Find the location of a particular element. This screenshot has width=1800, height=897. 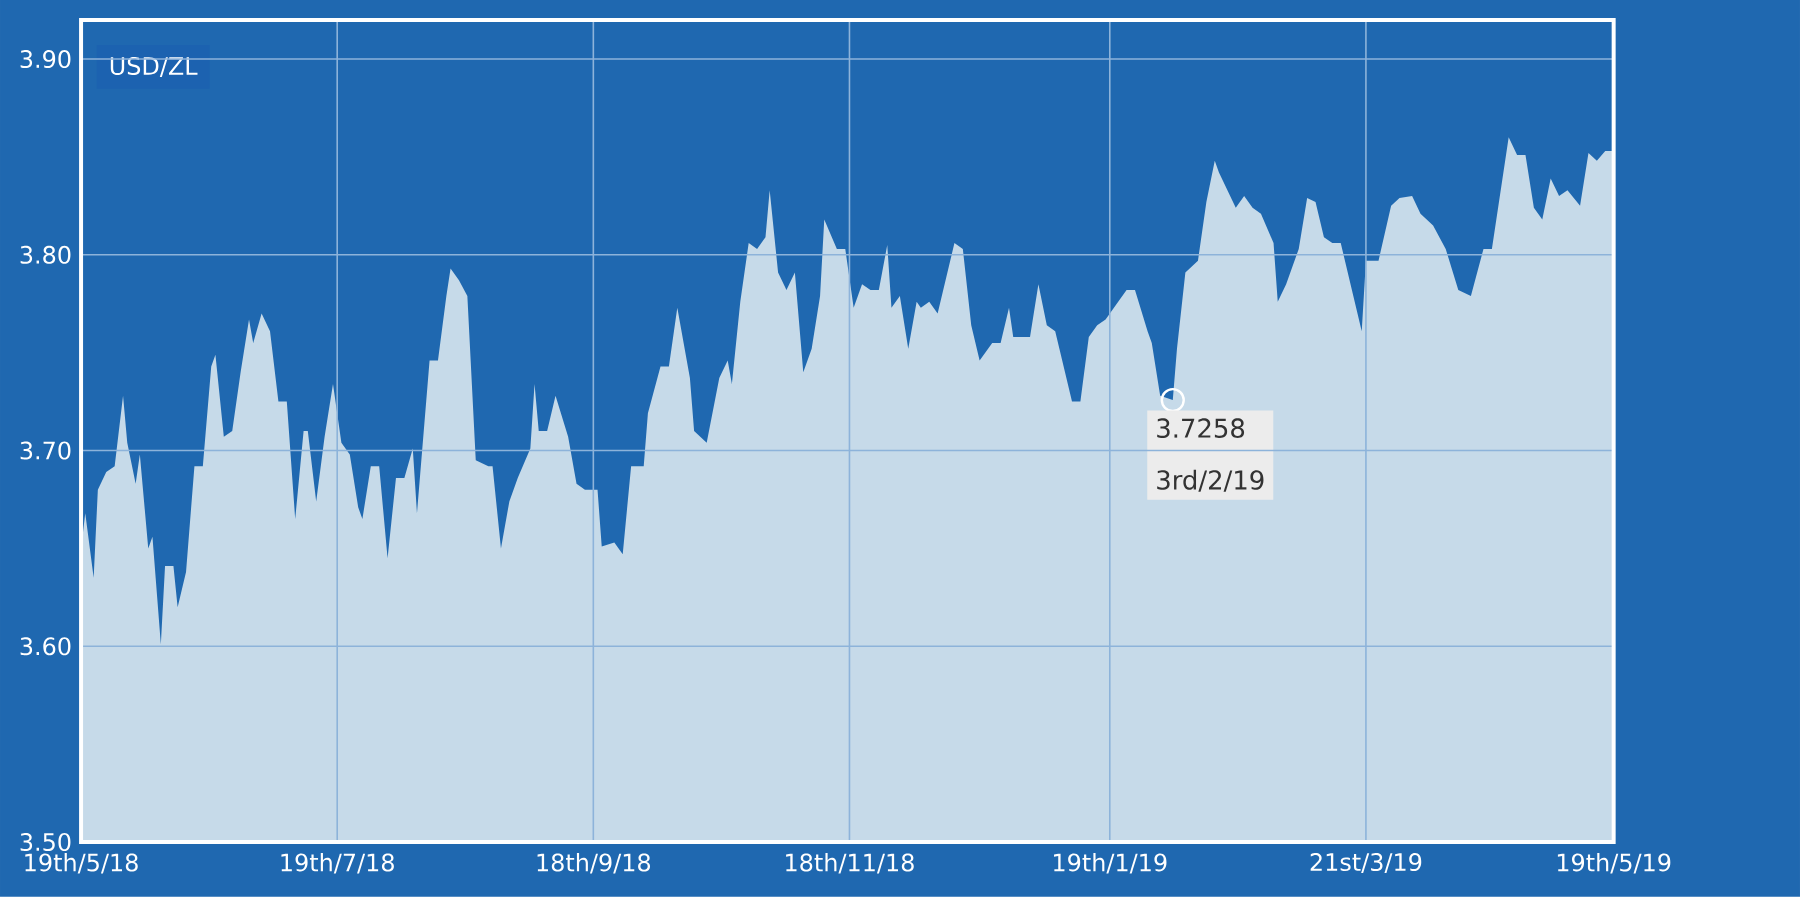

annotation: 3rd/2/19 is located at coordinates (1210, 480).